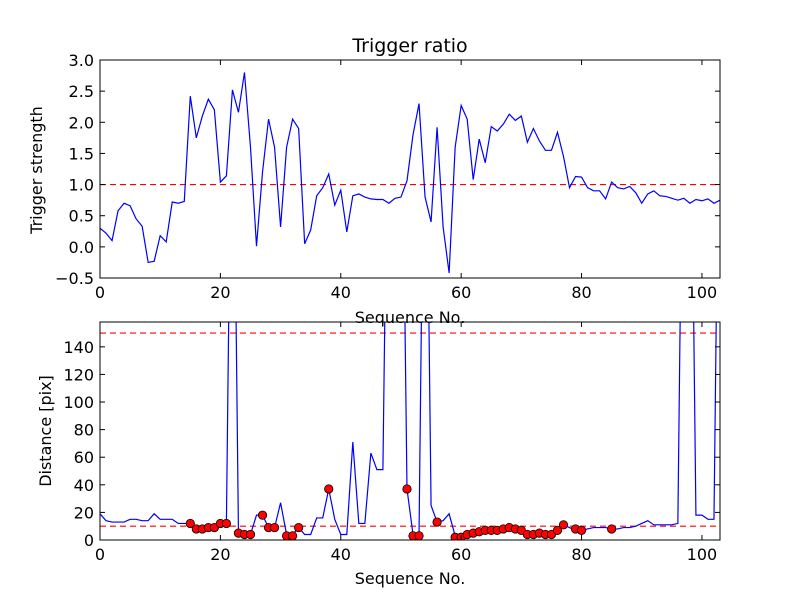  Describe the element at coordinates (461, 554) in the screenshot. I see `bottom-x-tick-label-3: 60` at that location.